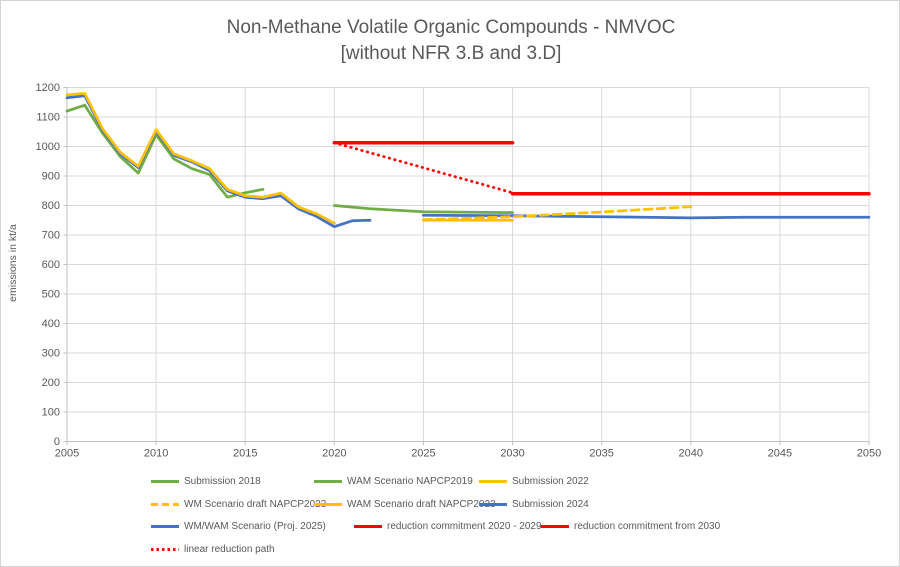 This screenshot has width=900, height=567. I want to click on legend-item-wm-draft-napcp2023: WM Scenario draft NAPCP2023, so click(238, 504).